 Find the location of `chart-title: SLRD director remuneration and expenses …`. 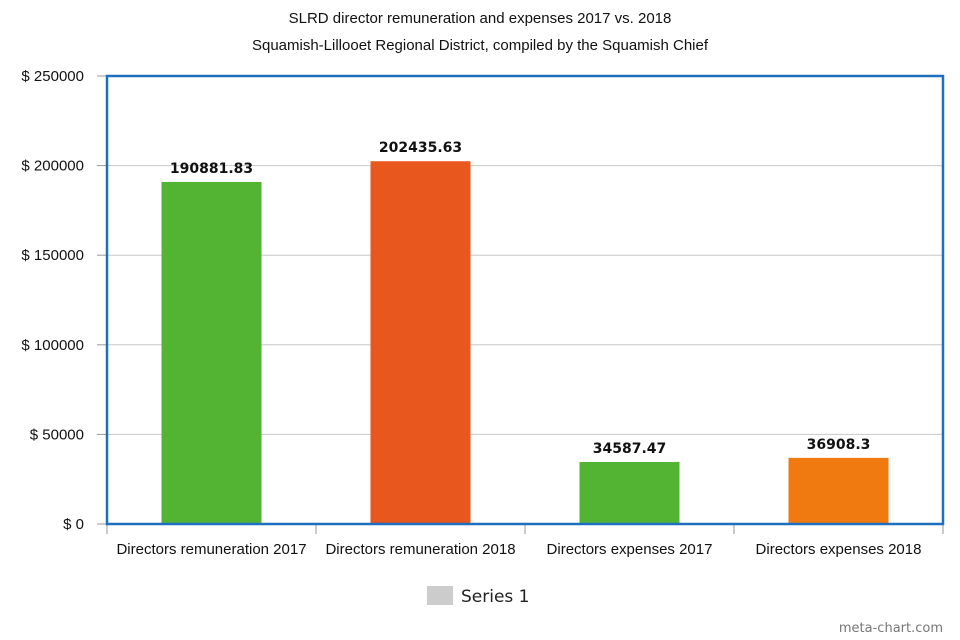

chart-title: SLRD director remuneration and expenses … is located at coordinates (480, 18).